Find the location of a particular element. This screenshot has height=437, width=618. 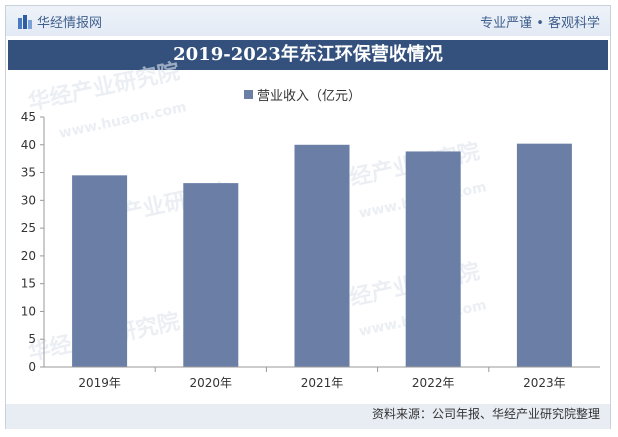

y-tick-label: 30 is located at coordinates (28, 200).